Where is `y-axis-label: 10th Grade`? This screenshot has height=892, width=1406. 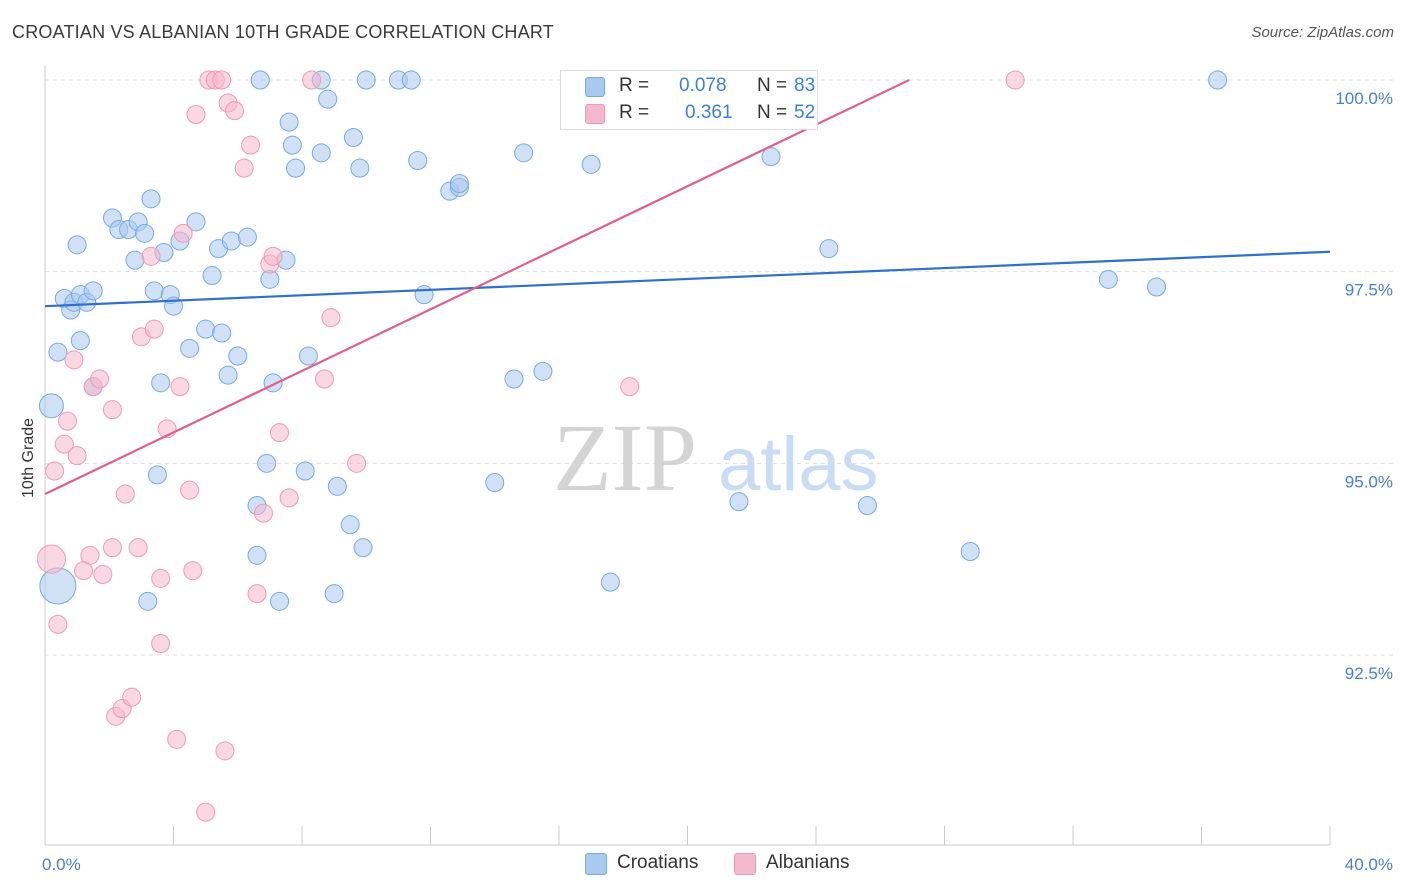
y-axis-label: 10th Grade is located at coordinates (28, 458).